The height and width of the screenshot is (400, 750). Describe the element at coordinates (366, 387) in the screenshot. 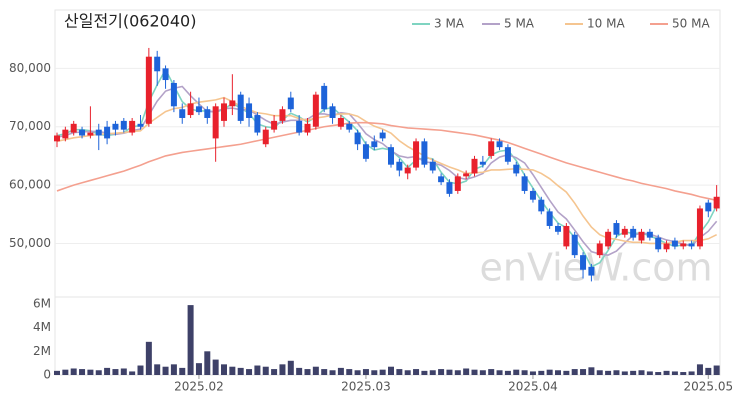

I see `x-tick-label: 2025.03` at that location.